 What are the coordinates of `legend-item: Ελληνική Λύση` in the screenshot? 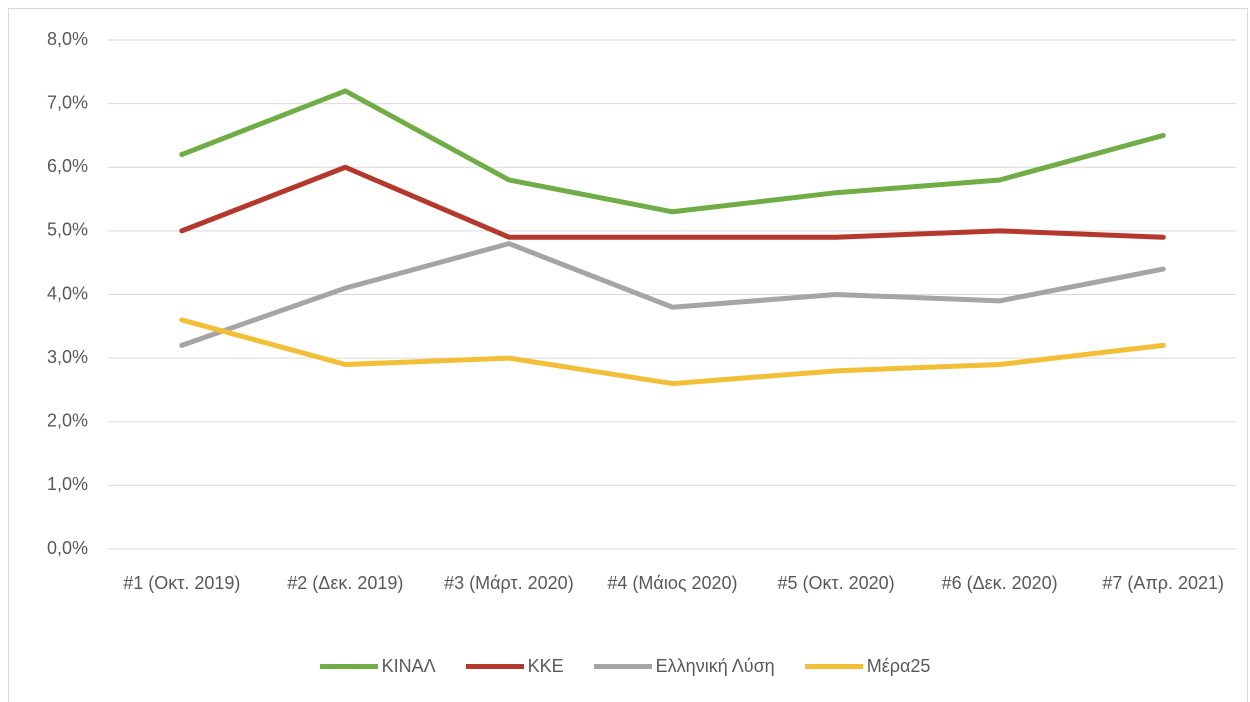 It's located at (684, 666).